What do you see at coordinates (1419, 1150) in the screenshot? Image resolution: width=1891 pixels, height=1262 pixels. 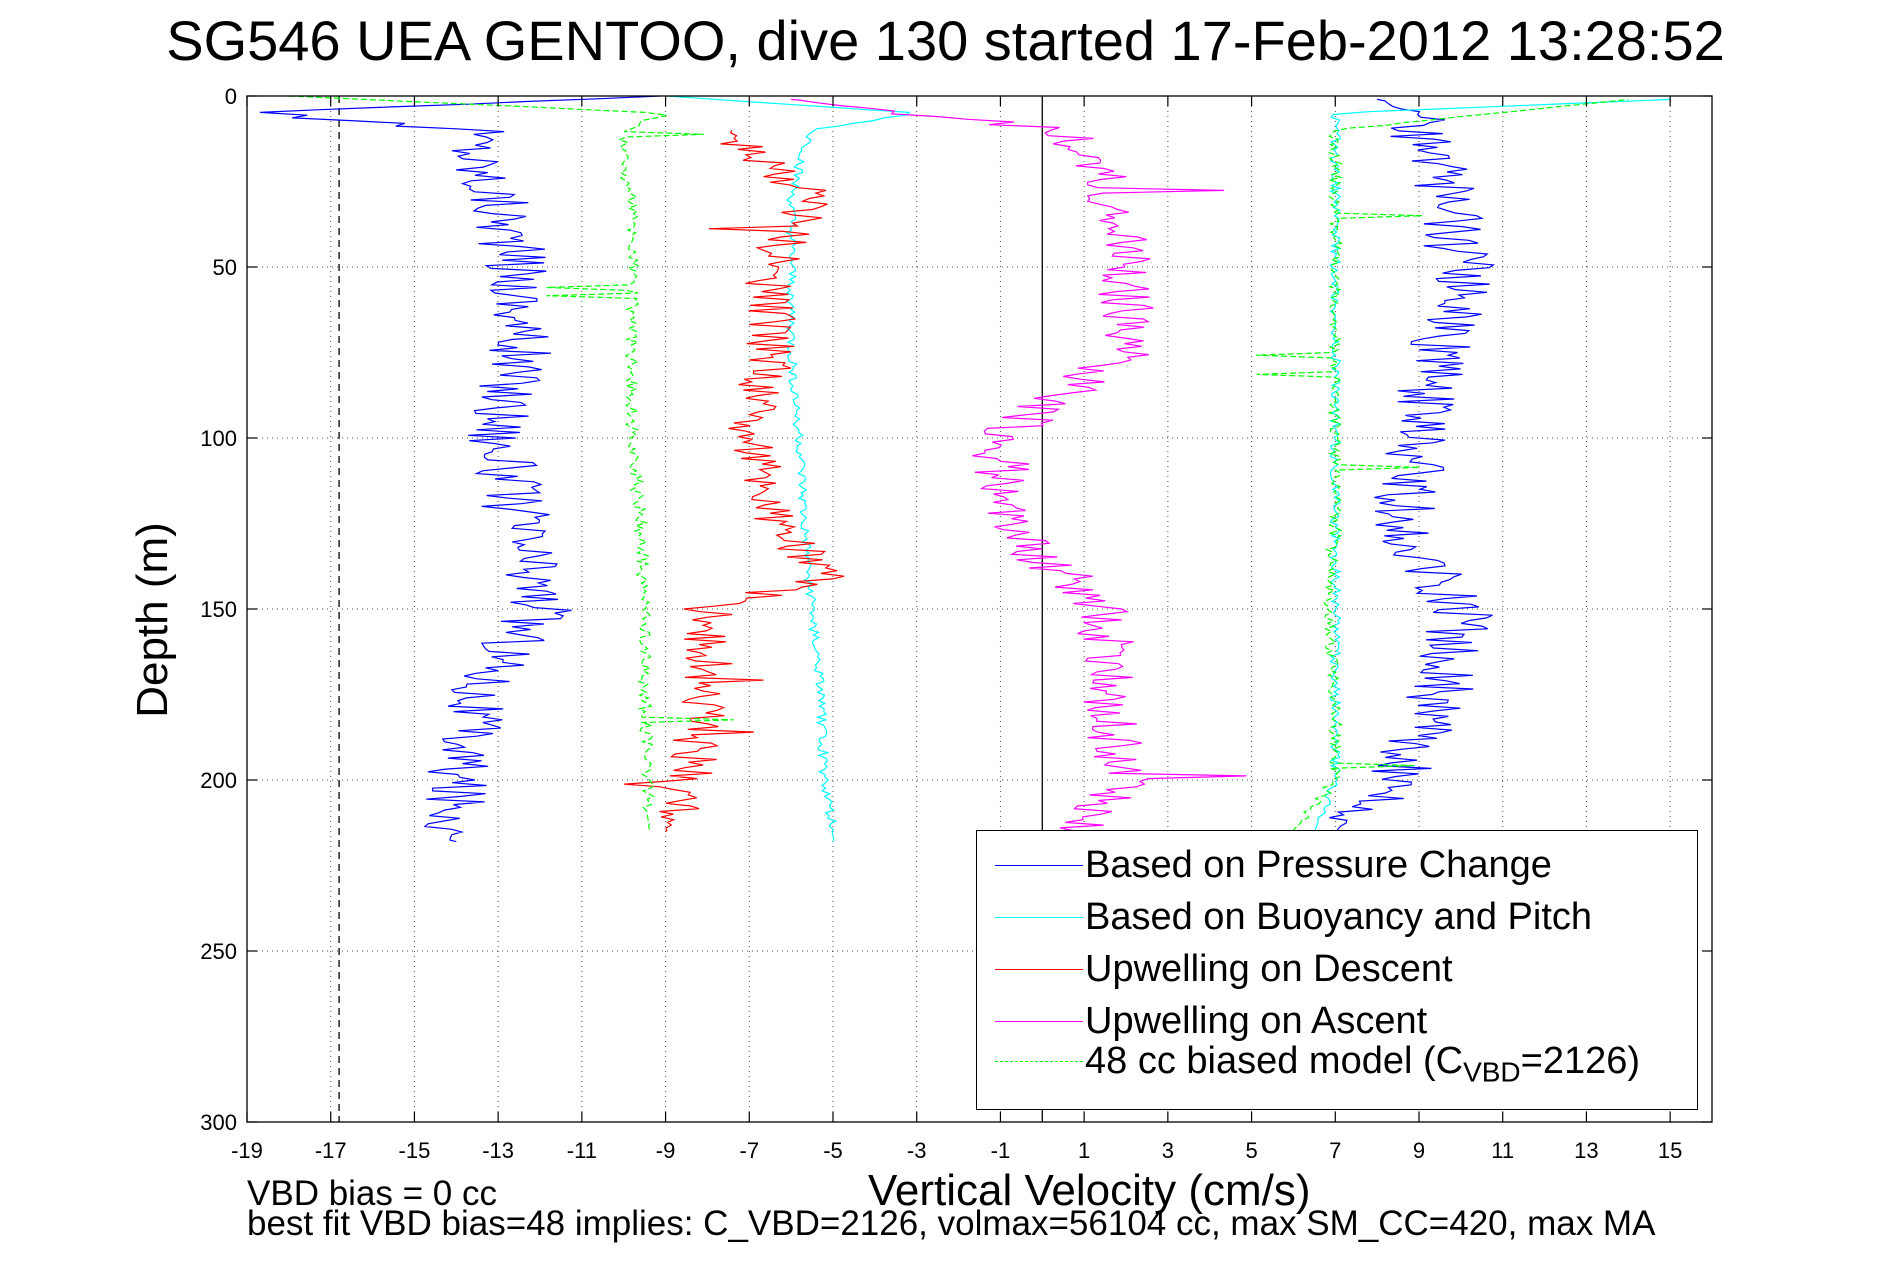 I see `x-tick-label: 9` at bounding box center [1419, 1150].